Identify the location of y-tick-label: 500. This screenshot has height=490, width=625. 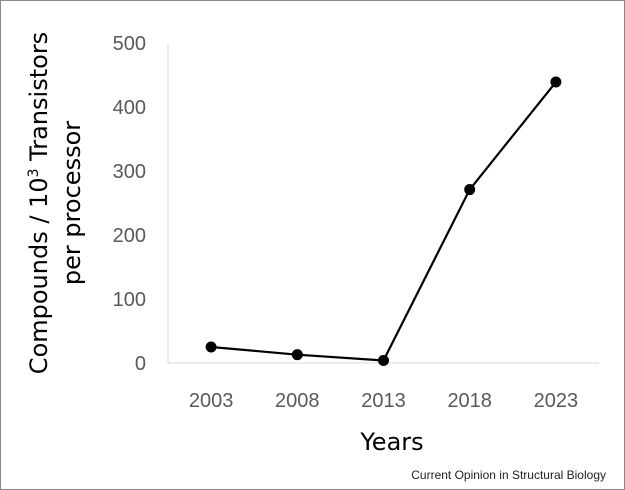
(129, 44).